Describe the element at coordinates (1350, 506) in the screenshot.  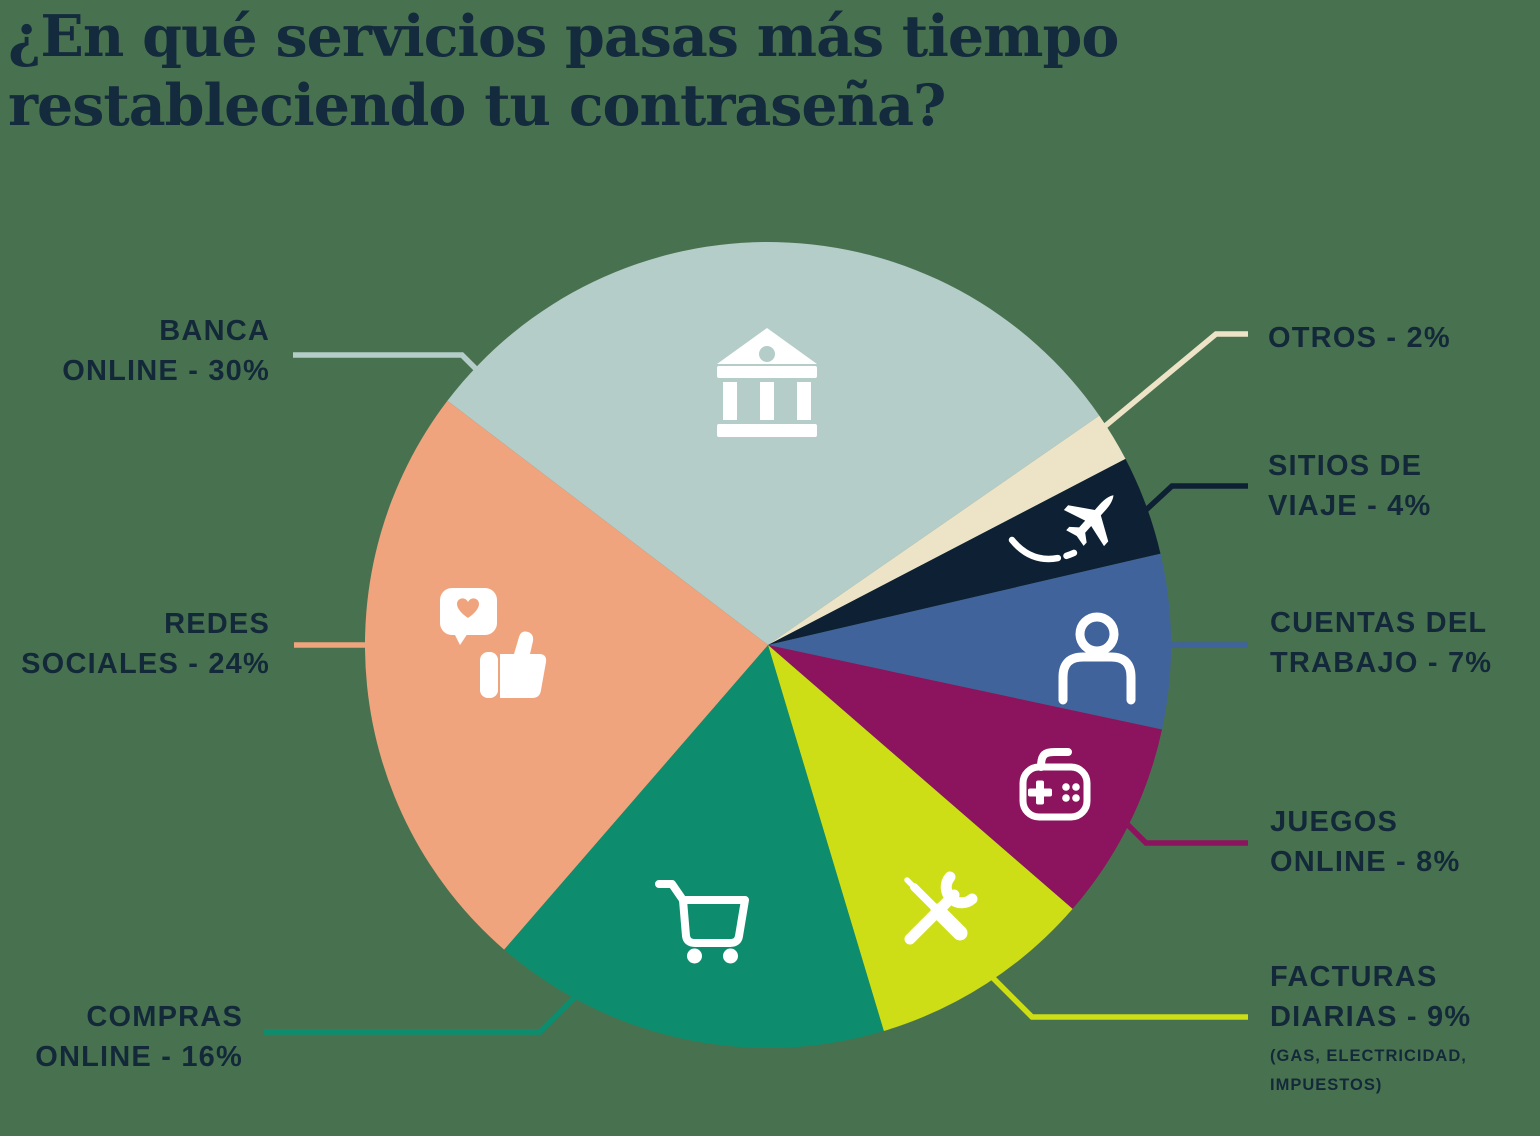
I see `label-line: VIAJE - 4%` at that location.